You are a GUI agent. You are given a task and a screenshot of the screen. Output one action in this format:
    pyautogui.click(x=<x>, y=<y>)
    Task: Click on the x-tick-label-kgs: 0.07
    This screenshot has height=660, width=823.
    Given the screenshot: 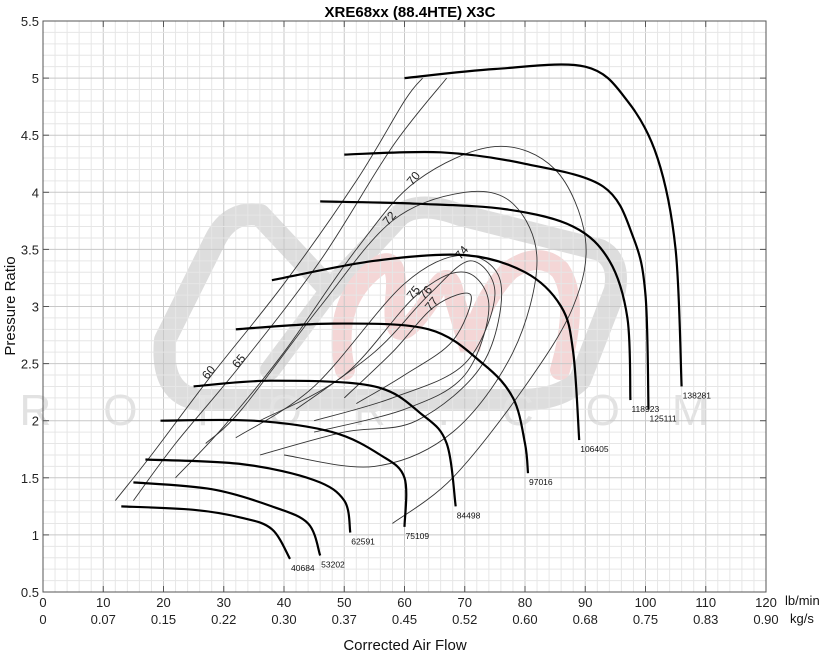 What is the action you would take?
    pyautogui.click(x=103, y=619)
    